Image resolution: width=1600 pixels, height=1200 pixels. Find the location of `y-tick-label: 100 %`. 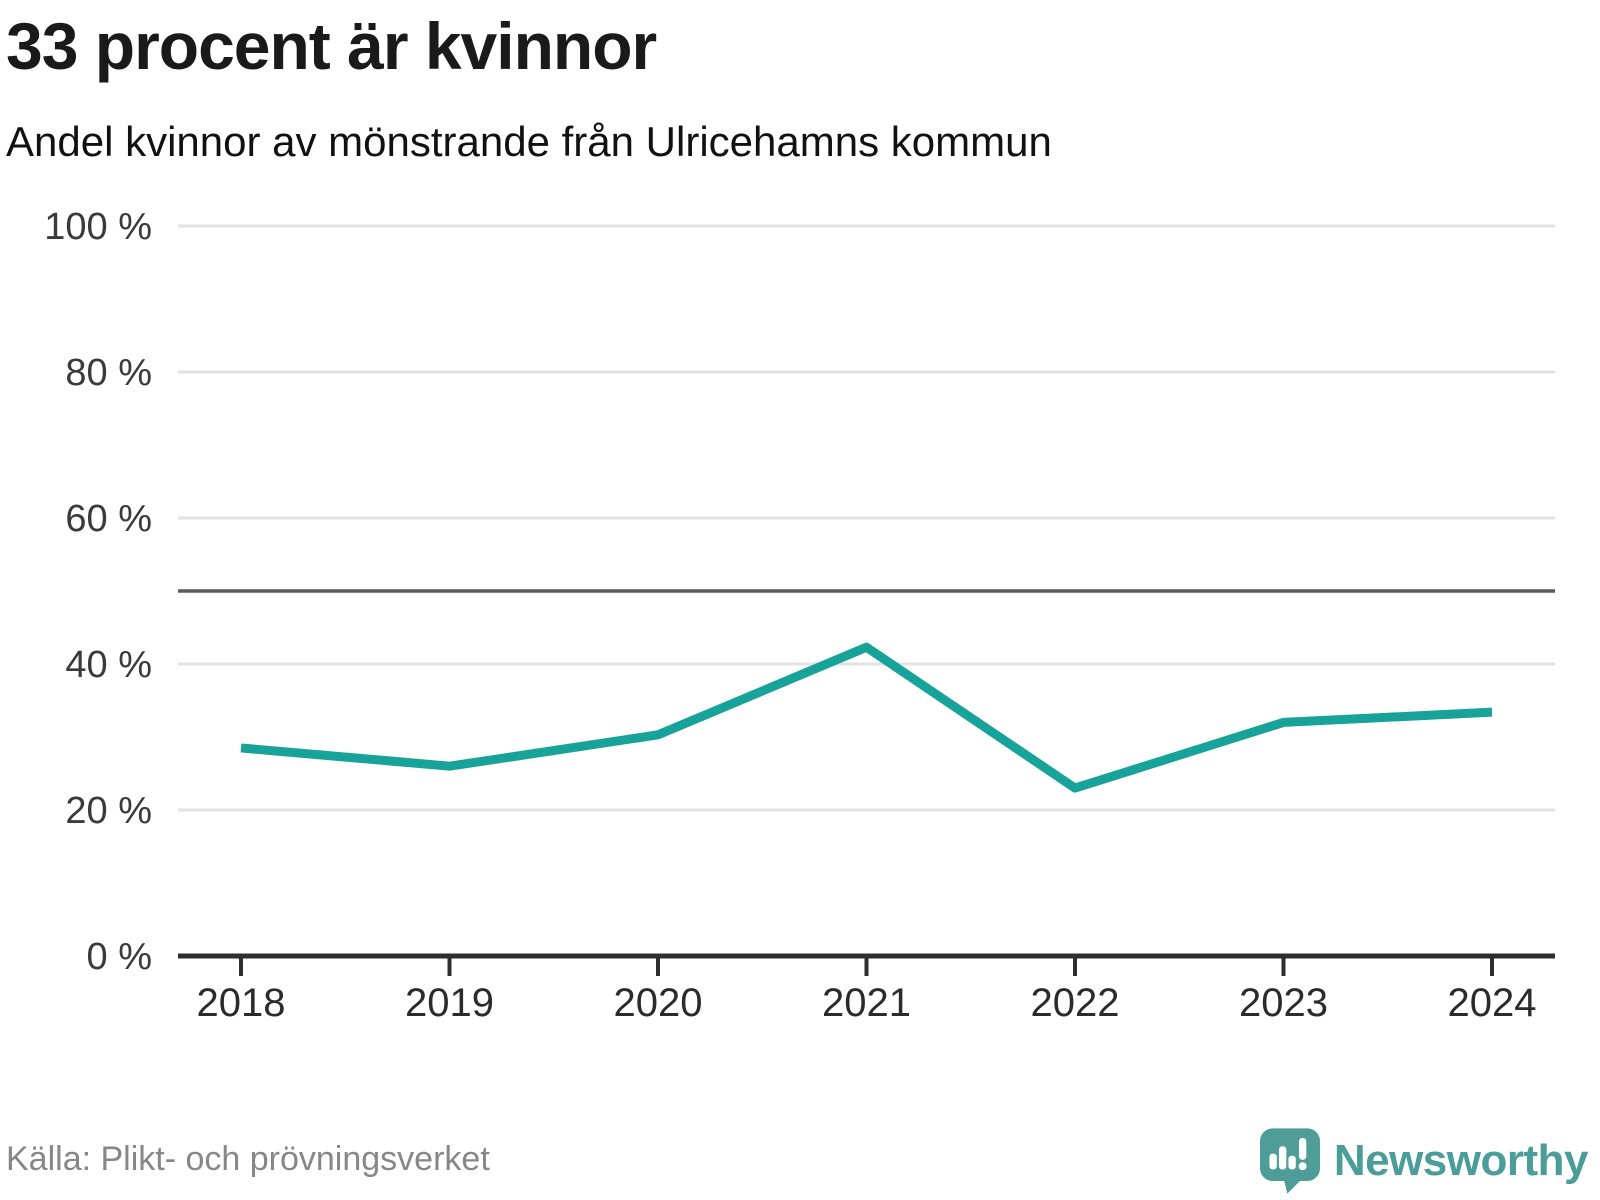

y-tick-label: 100 % is located at coordinates (98, 227).